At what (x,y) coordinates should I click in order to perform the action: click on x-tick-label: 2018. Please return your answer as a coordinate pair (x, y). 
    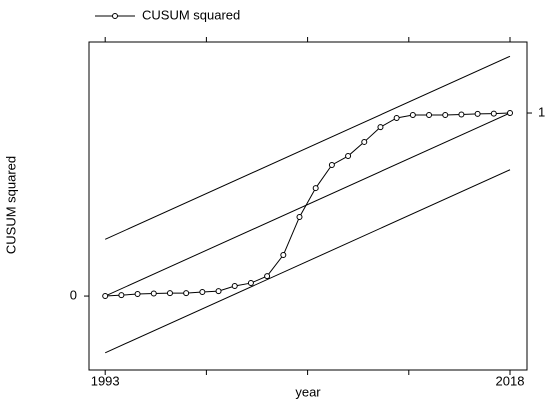
    Looking at the image, I should click on (510, 380).